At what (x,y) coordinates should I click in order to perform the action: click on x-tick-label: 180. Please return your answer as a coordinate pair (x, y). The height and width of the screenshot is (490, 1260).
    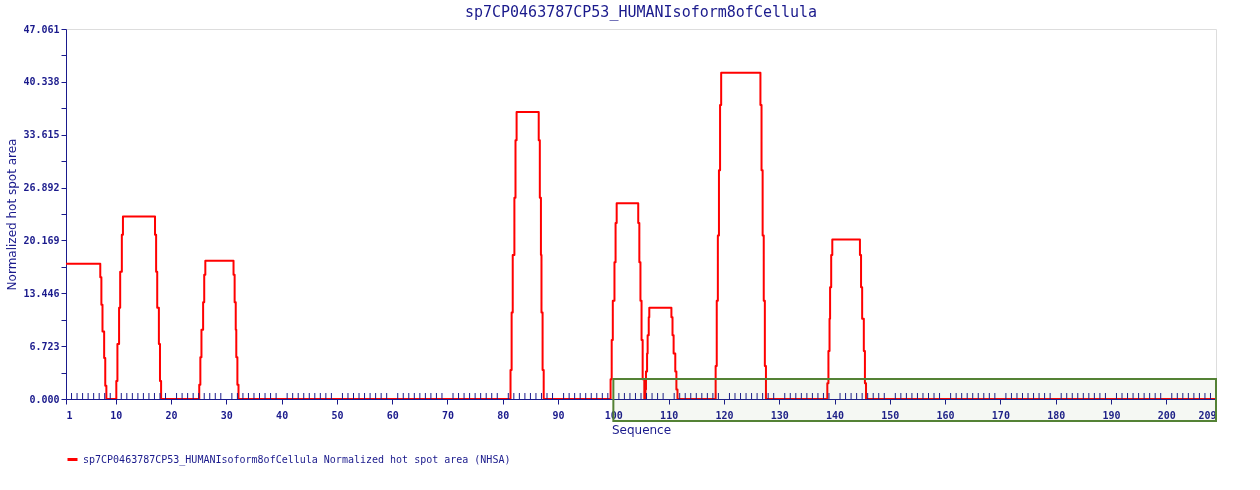
    Looking at the image, I should click on (1056, 415).